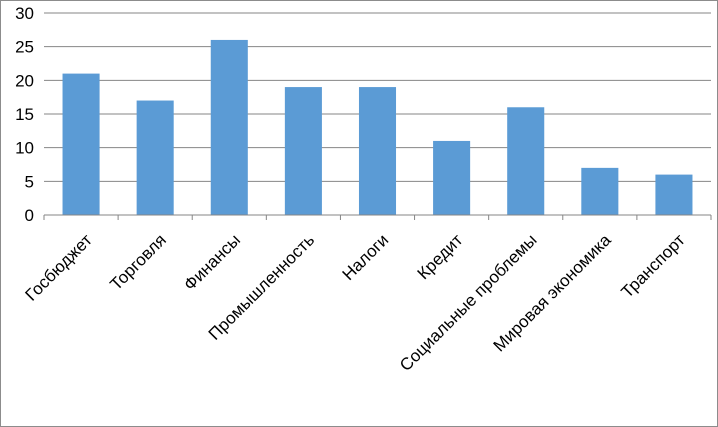  Describe the element at coordinates (440, 256) in the screenshot. I see `x-category-label: Кредит` at that location.